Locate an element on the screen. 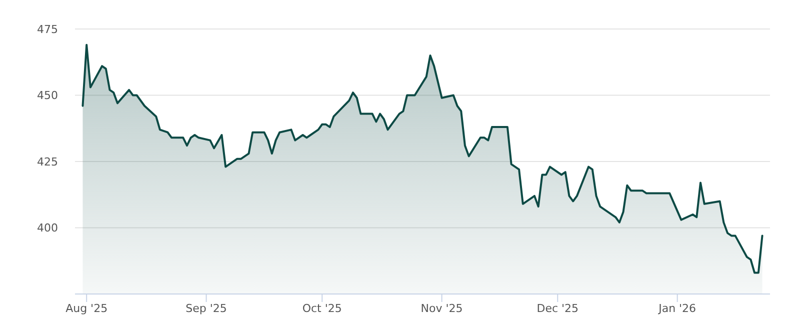  x-tick-label: Aug '25 is located at coordinates (87, 308).